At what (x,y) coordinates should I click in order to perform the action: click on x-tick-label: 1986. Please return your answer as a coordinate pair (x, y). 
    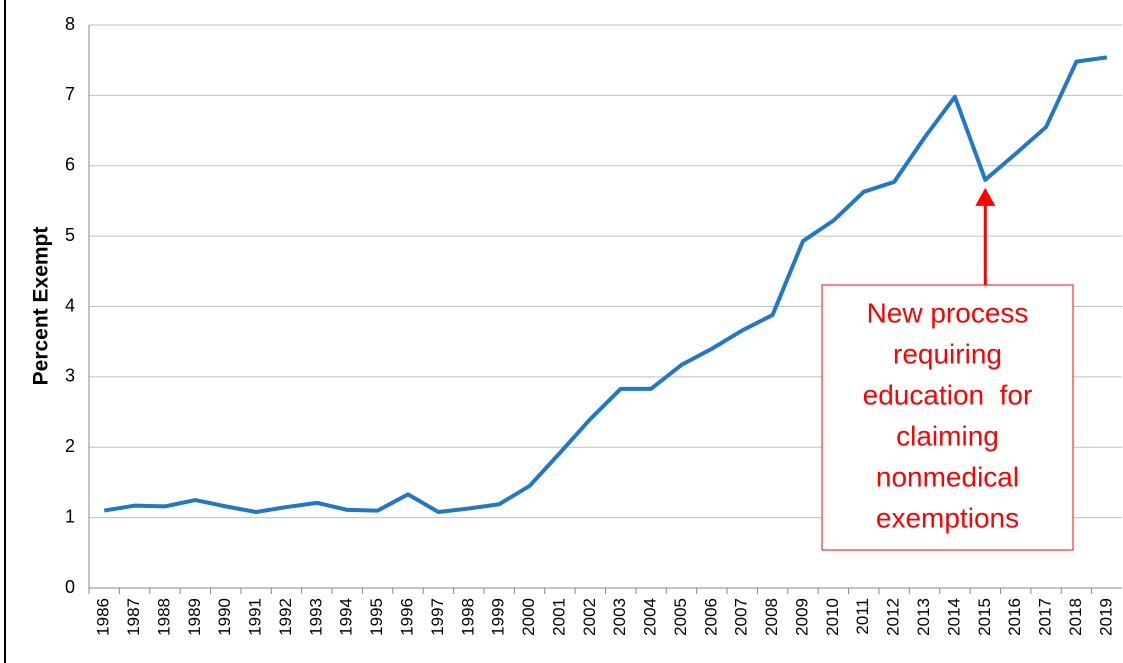
    Looking at the image, I should click on (103, 617).